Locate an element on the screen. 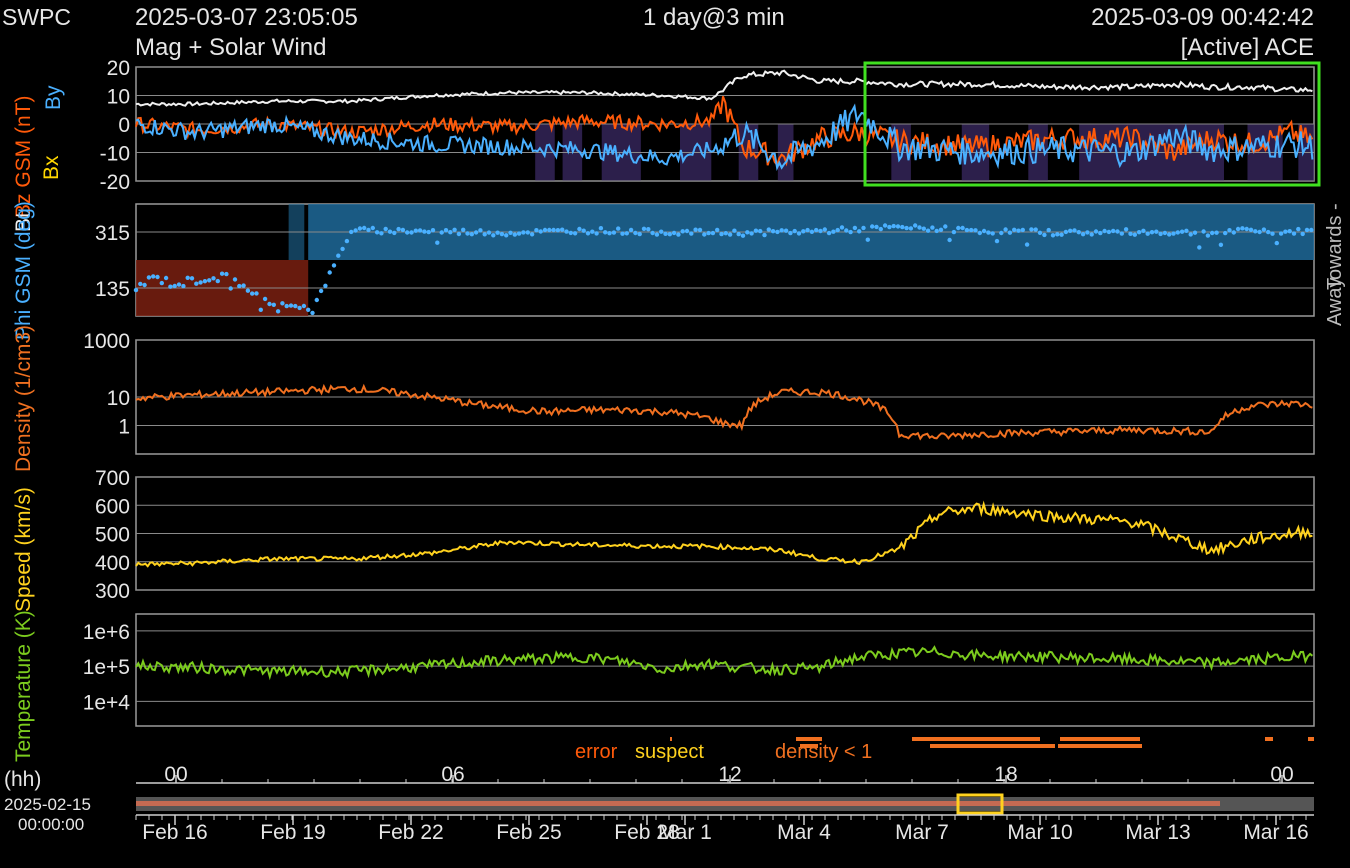  date-label-7: Mar 7 is located at coordinates (922, 832).